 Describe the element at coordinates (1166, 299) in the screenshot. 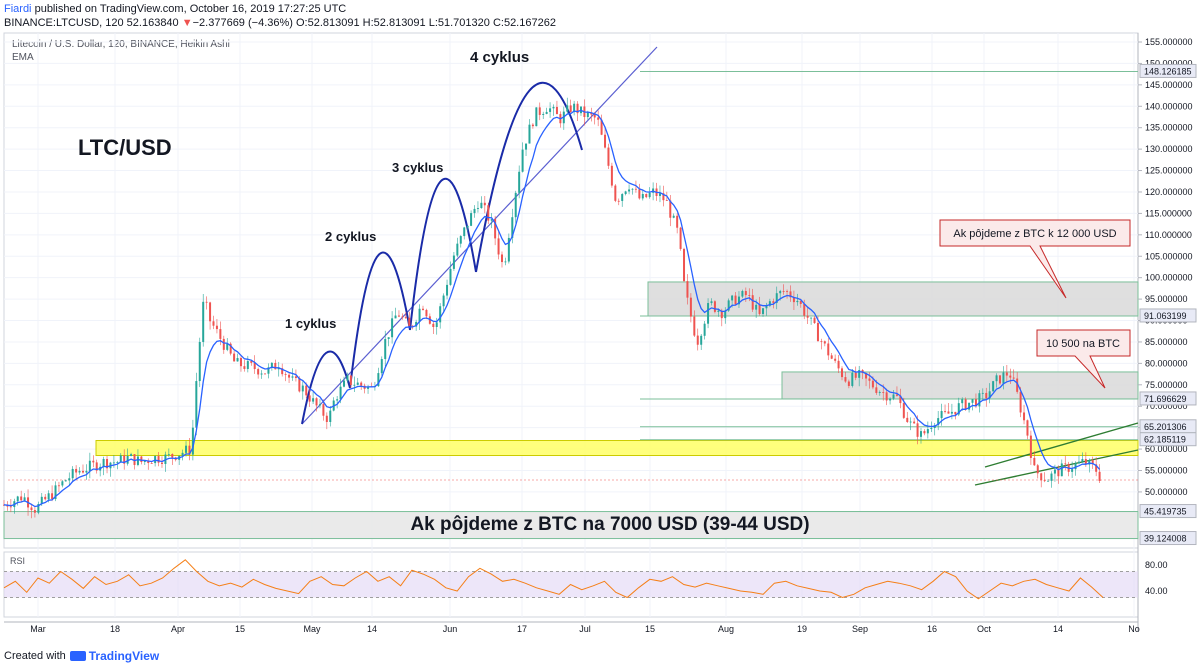

I see `price-tick-label: 95.000000` at that location.